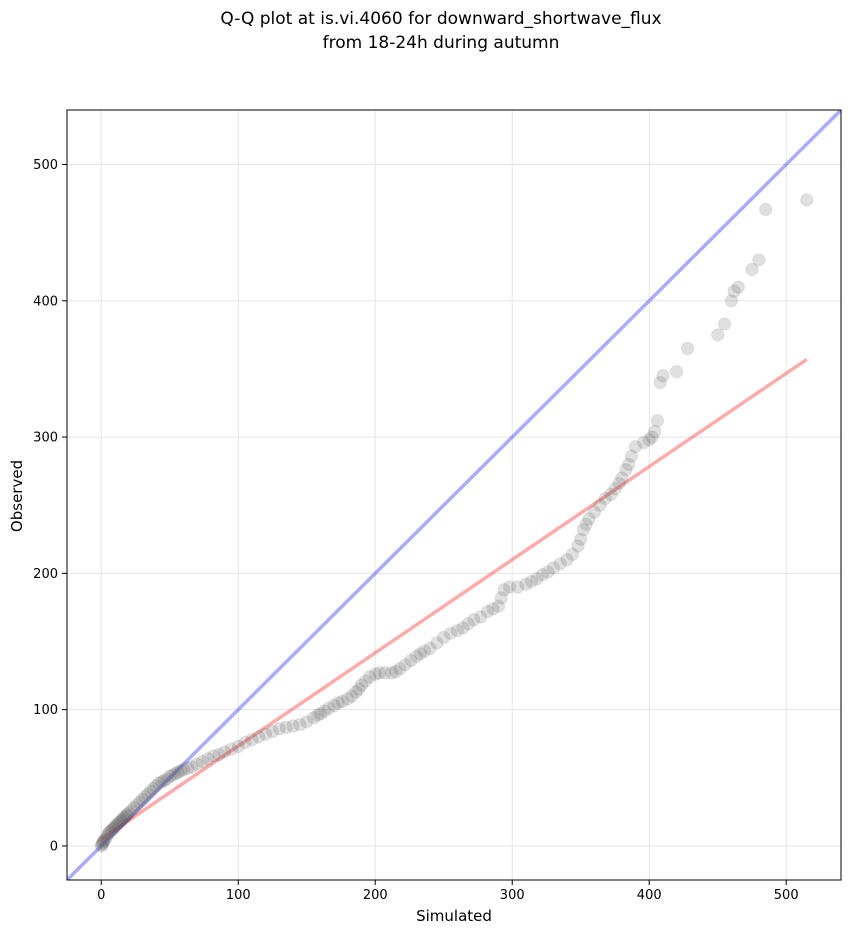 The height and width of the screenshot is (934, 851). Describe the element at coordinates (454, 916) in the screenshot. I see `x-axis-label: Simulated` at that location.